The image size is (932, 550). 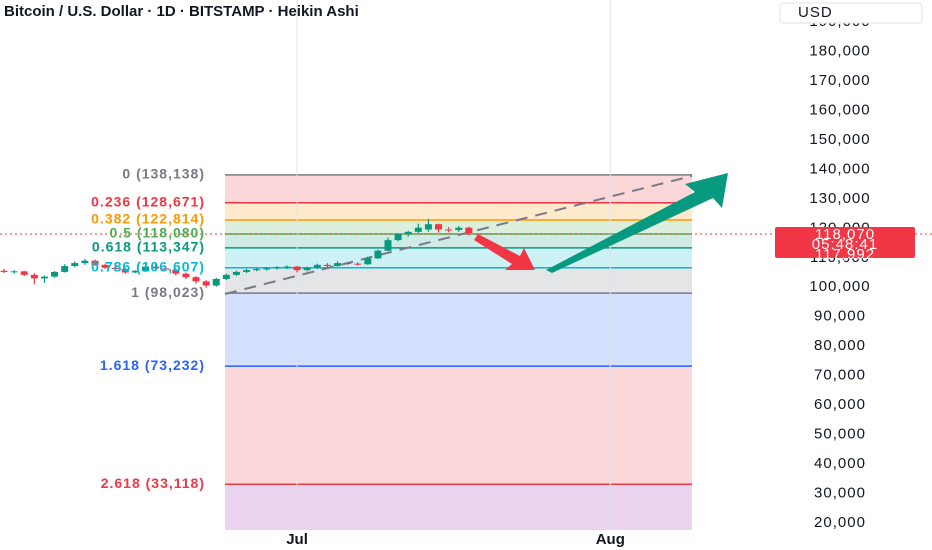 What do you see at coordinates (840, 463) in the screenshot?
I see `y-tick-label: 40,000` at bounding box center [840, 463].